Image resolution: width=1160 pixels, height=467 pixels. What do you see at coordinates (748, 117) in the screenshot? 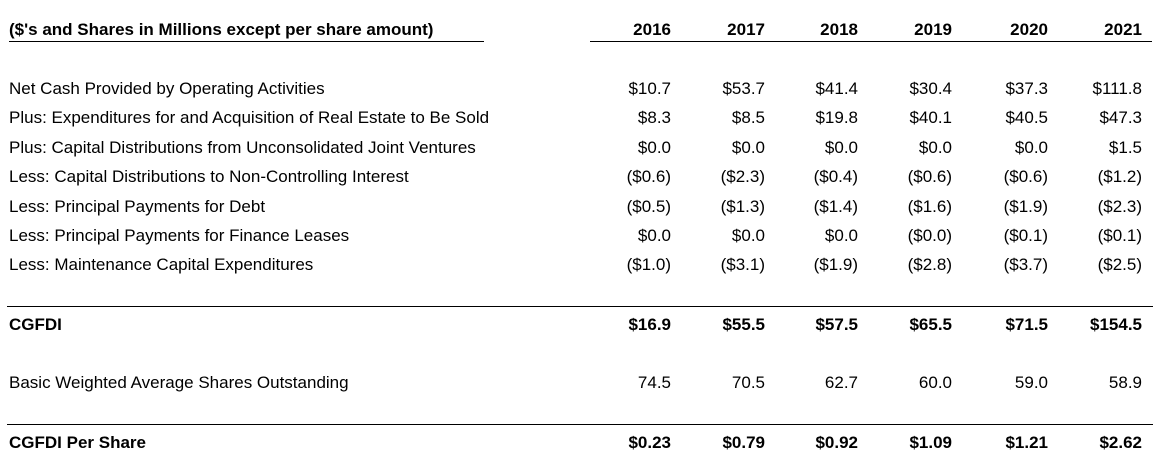
I see `cell: $8.5` at bounding box center [748, 117].